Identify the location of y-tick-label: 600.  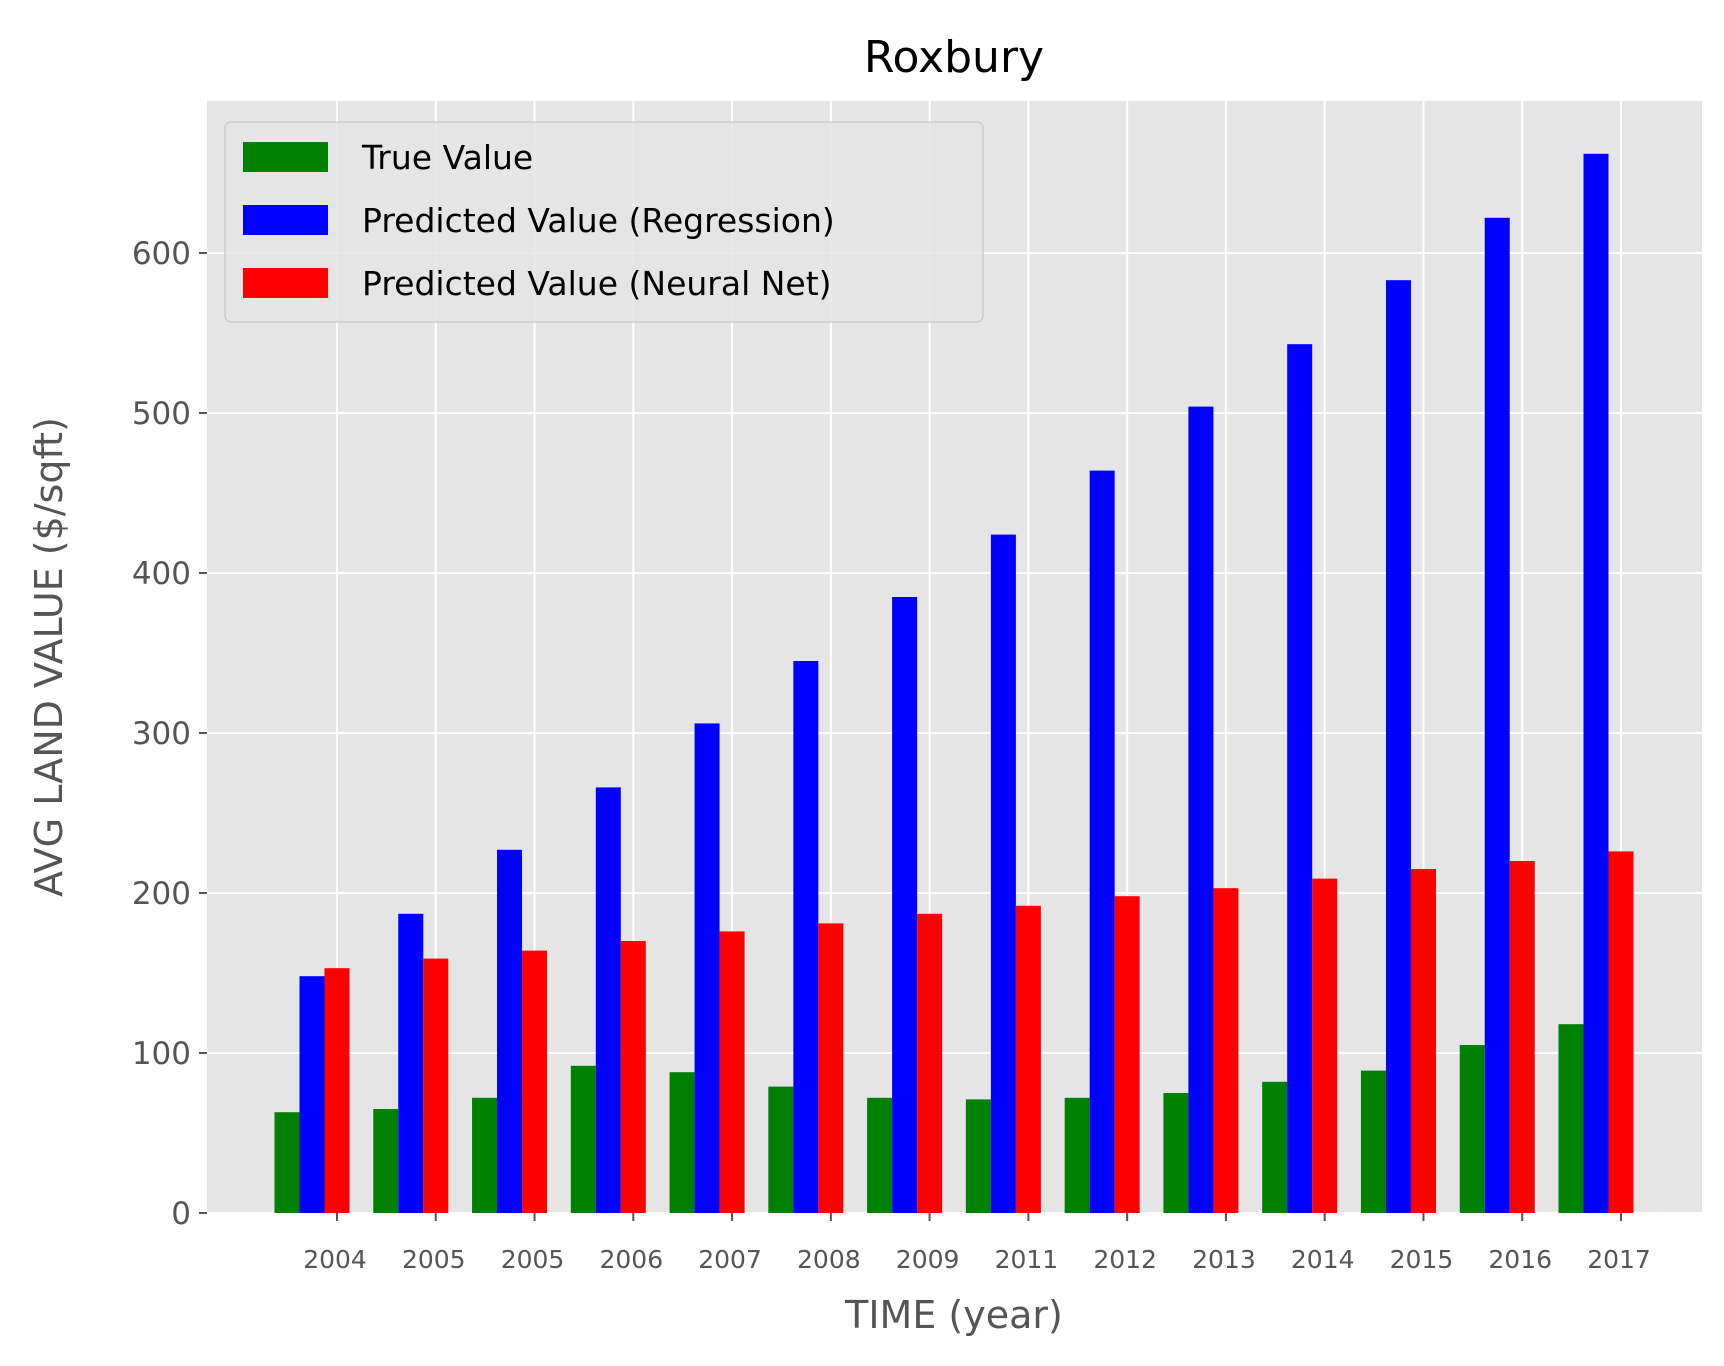
(161, 254).